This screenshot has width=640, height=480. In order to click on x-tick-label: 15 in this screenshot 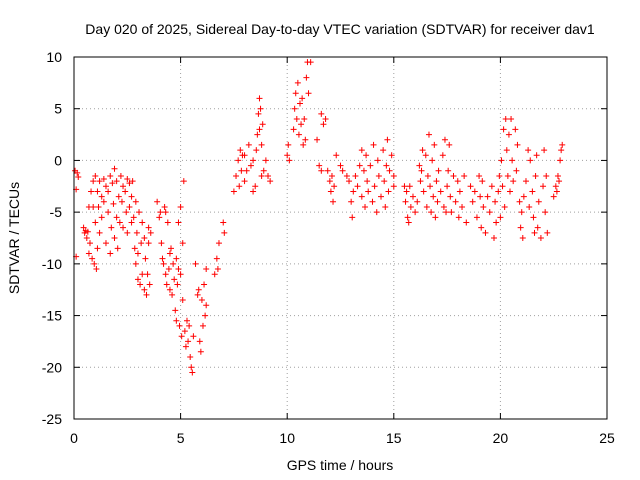, I will do `click(394, 438)`.